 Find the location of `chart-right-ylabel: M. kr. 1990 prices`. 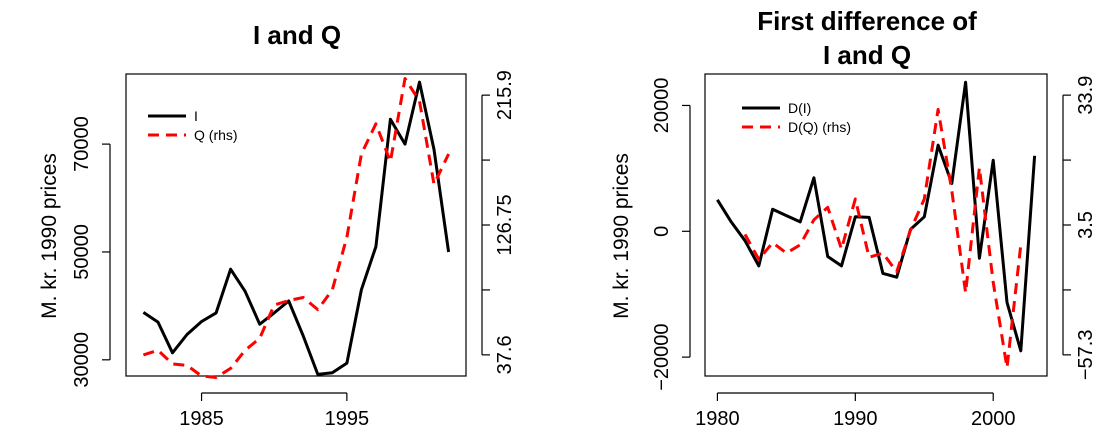

chart-right-ylabel: M. kr. 1990 prices is located at coordinates (621, 236).